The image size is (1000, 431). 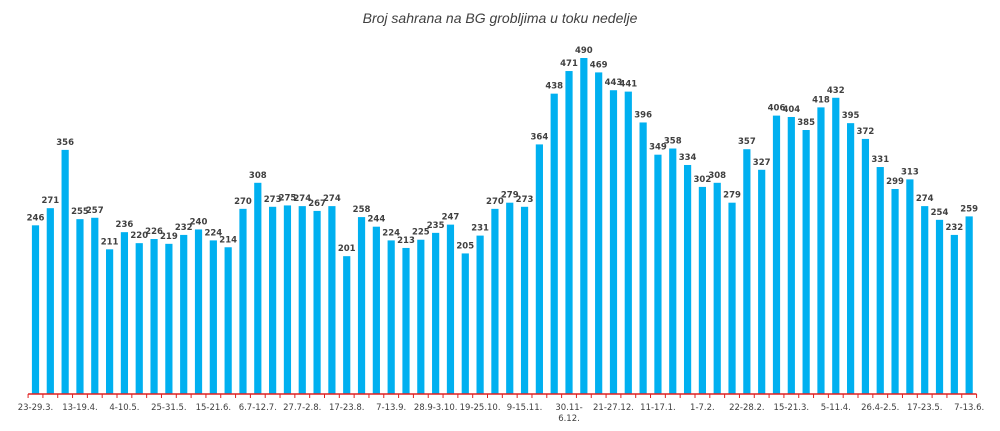 What do you see at coordinates (747, 408) in the screenshot?
I see `x-tick-label: 22-28.2.` at bounding box center [747, 408].